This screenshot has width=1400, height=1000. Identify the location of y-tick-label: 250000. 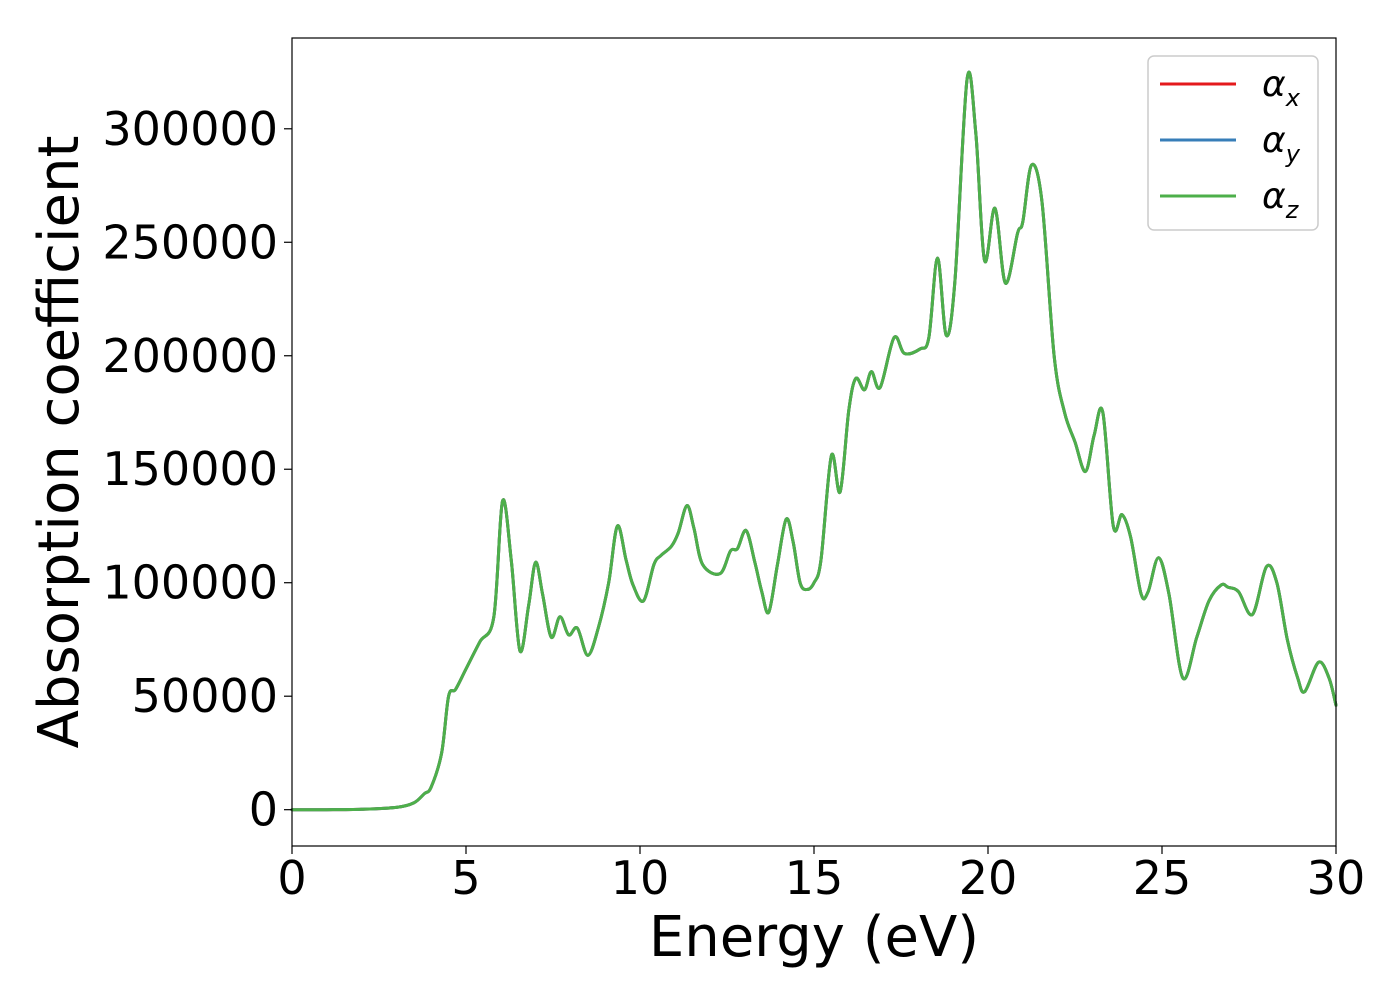
(190, 242).